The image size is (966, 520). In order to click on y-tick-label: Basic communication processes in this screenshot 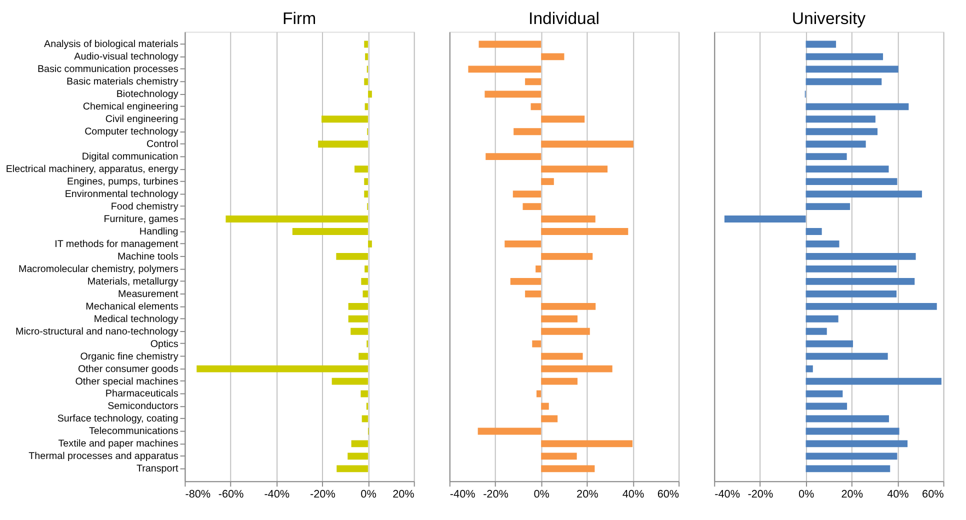, I will do `click(107, 70)`.